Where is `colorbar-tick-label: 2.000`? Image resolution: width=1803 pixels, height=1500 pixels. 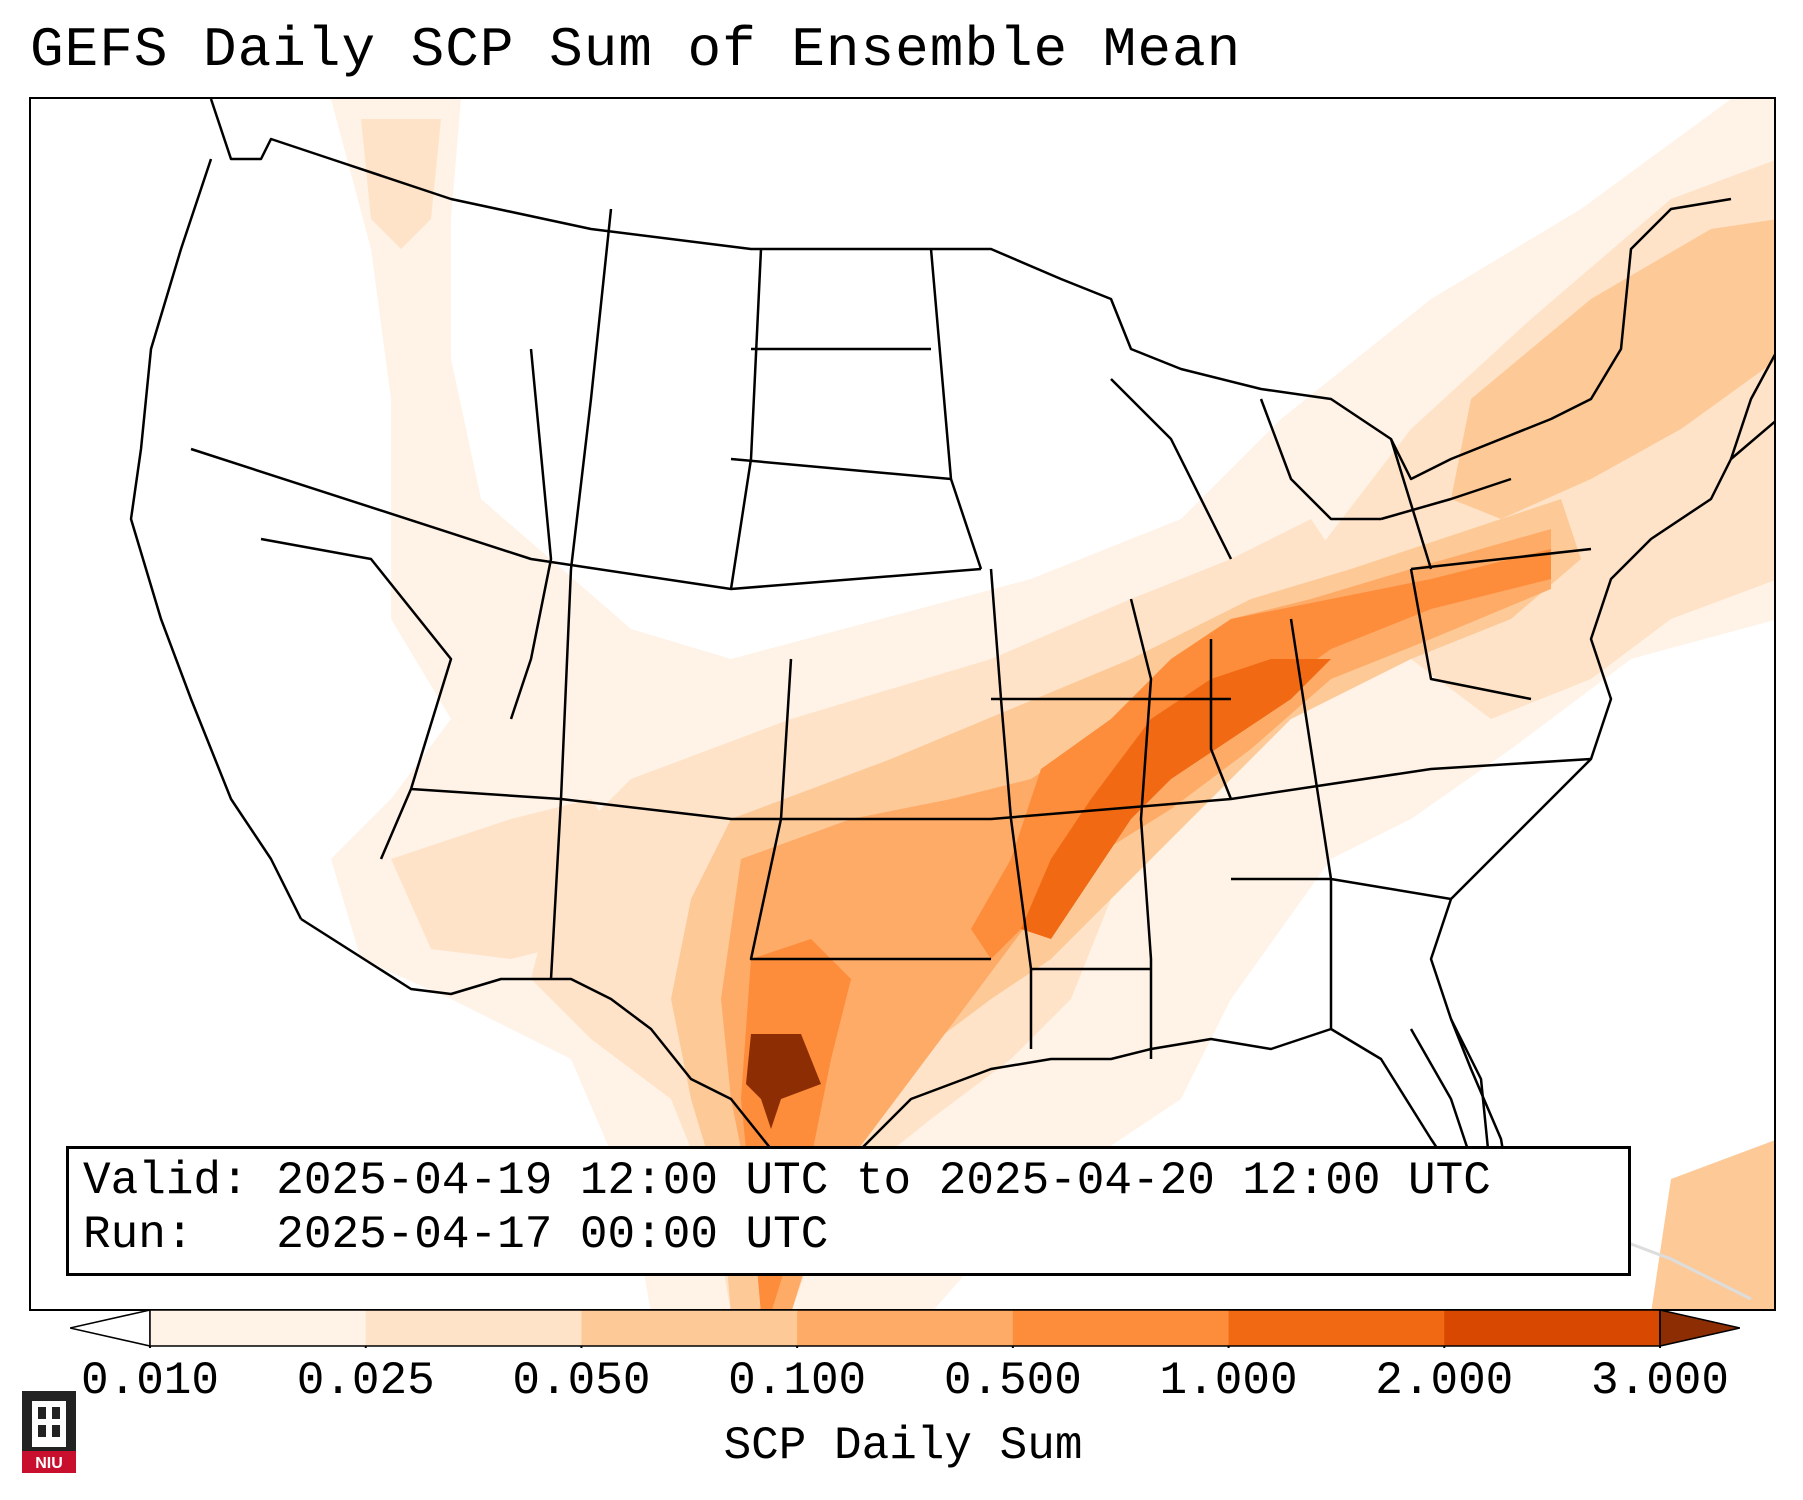 colorbar-tick-label: 2.000 is located at coordinates (1444, 1381).